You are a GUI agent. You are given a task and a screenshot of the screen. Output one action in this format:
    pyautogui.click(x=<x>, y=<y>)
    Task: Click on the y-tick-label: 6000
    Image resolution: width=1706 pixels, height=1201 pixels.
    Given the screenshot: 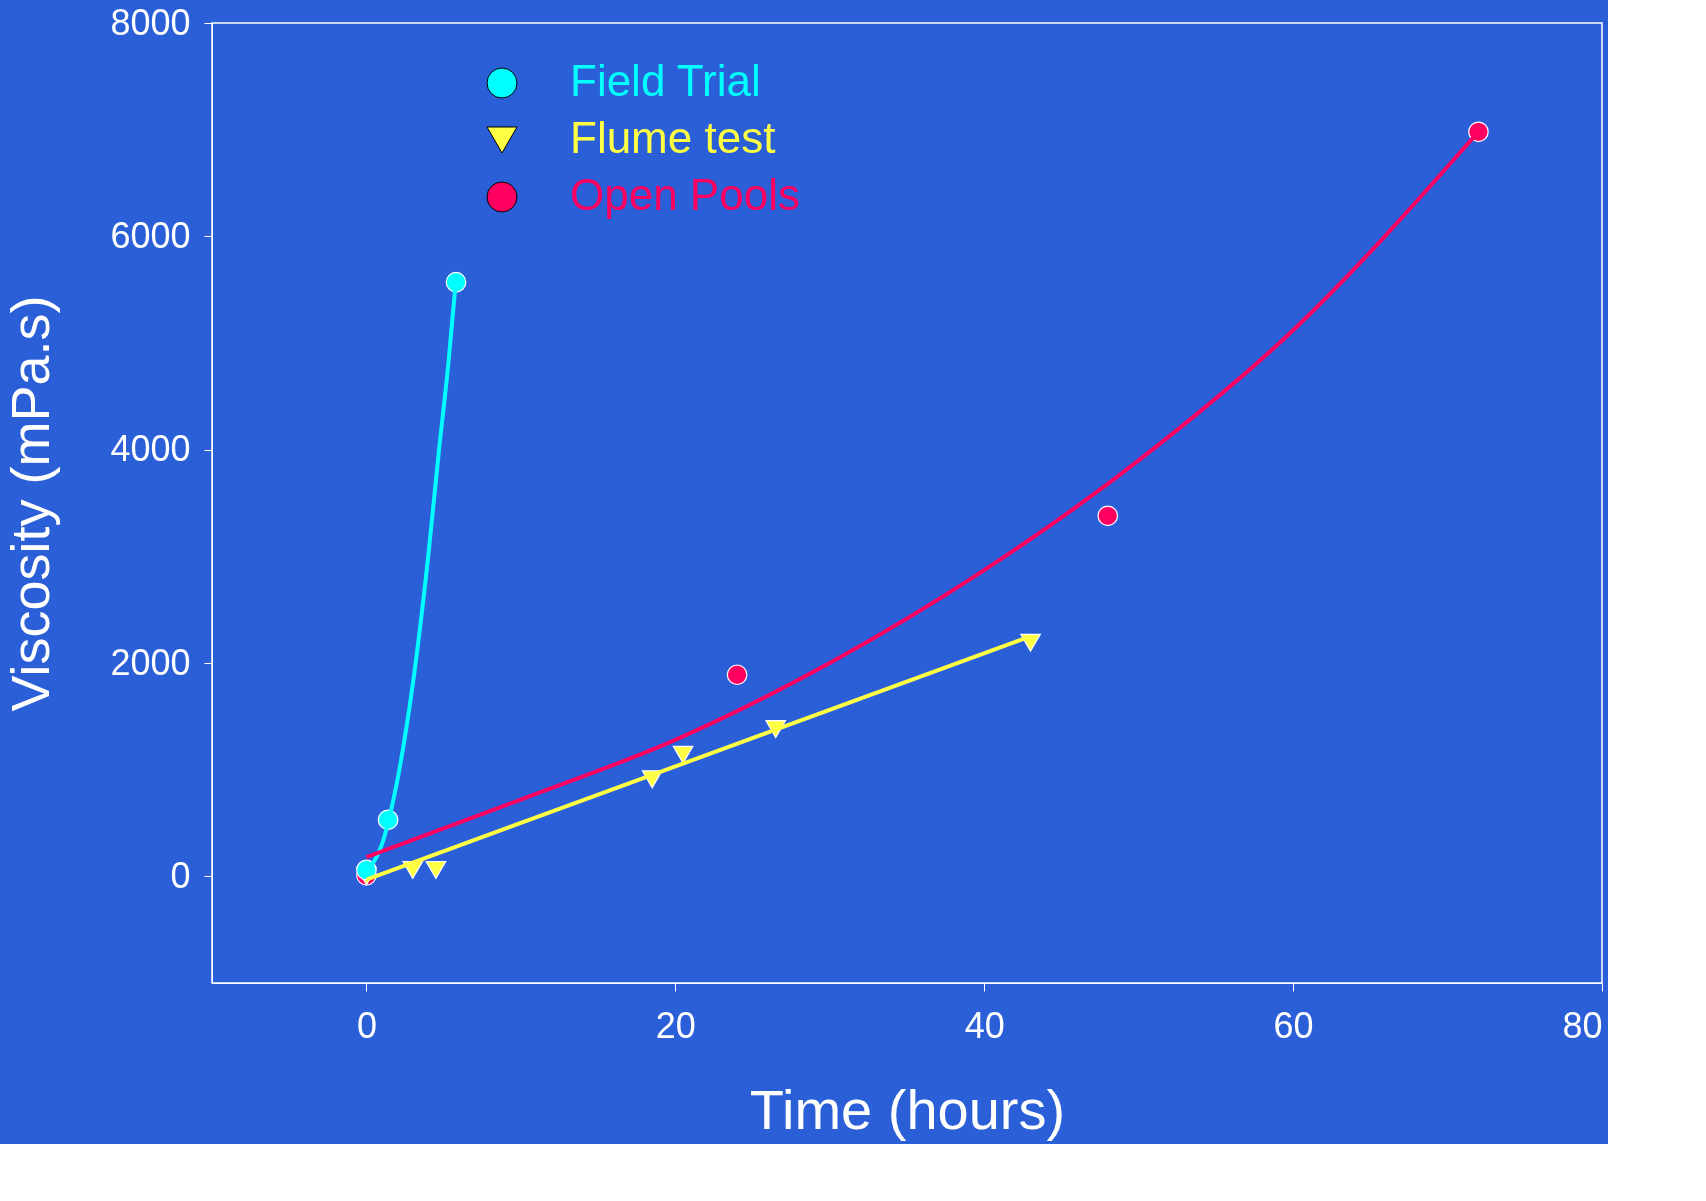 What is the action you would take?
    pyautogui.click(x=150, y=235)
    